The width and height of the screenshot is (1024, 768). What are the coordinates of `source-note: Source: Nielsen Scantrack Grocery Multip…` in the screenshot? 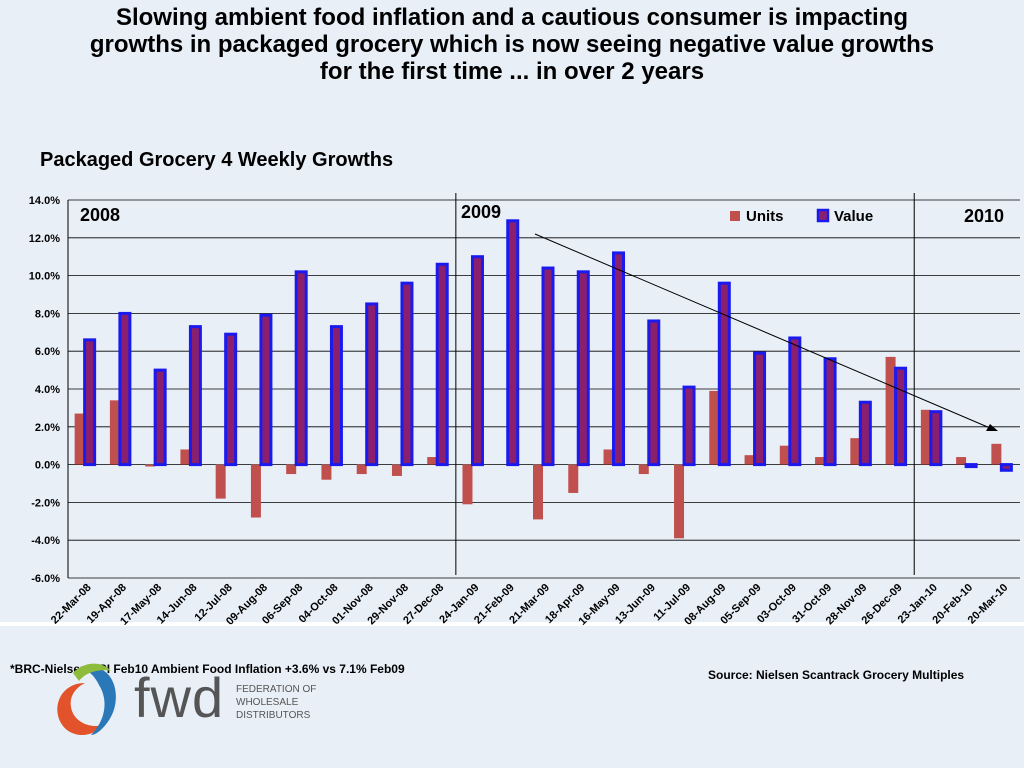 It's located at (836, 675).